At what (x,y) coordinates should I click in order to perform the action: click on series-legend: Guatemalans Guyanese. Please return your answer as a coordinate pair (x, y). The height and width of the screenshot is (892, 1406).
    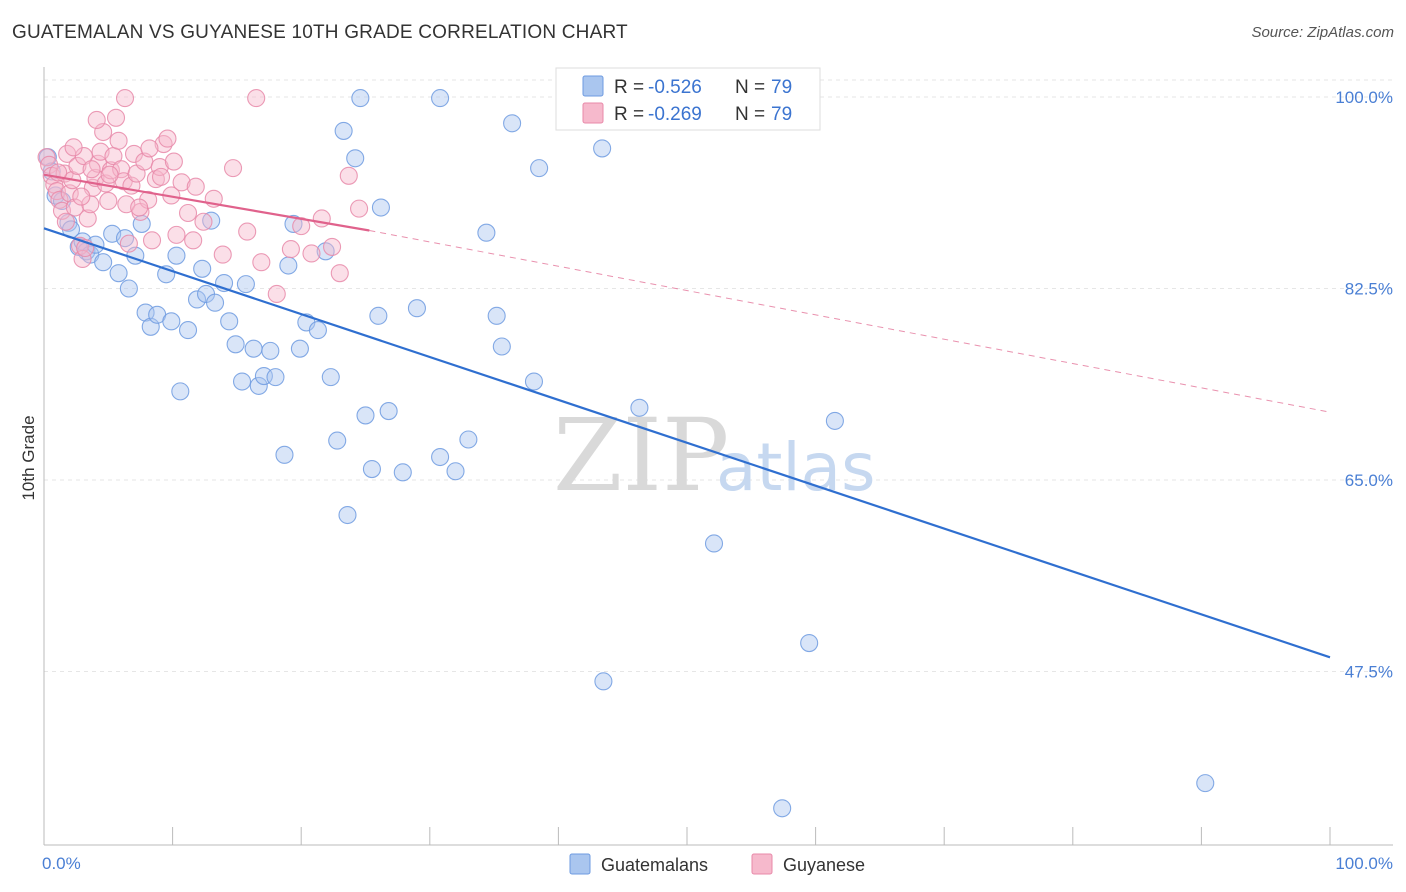
    Looking at the image, I should click on (717, 864).